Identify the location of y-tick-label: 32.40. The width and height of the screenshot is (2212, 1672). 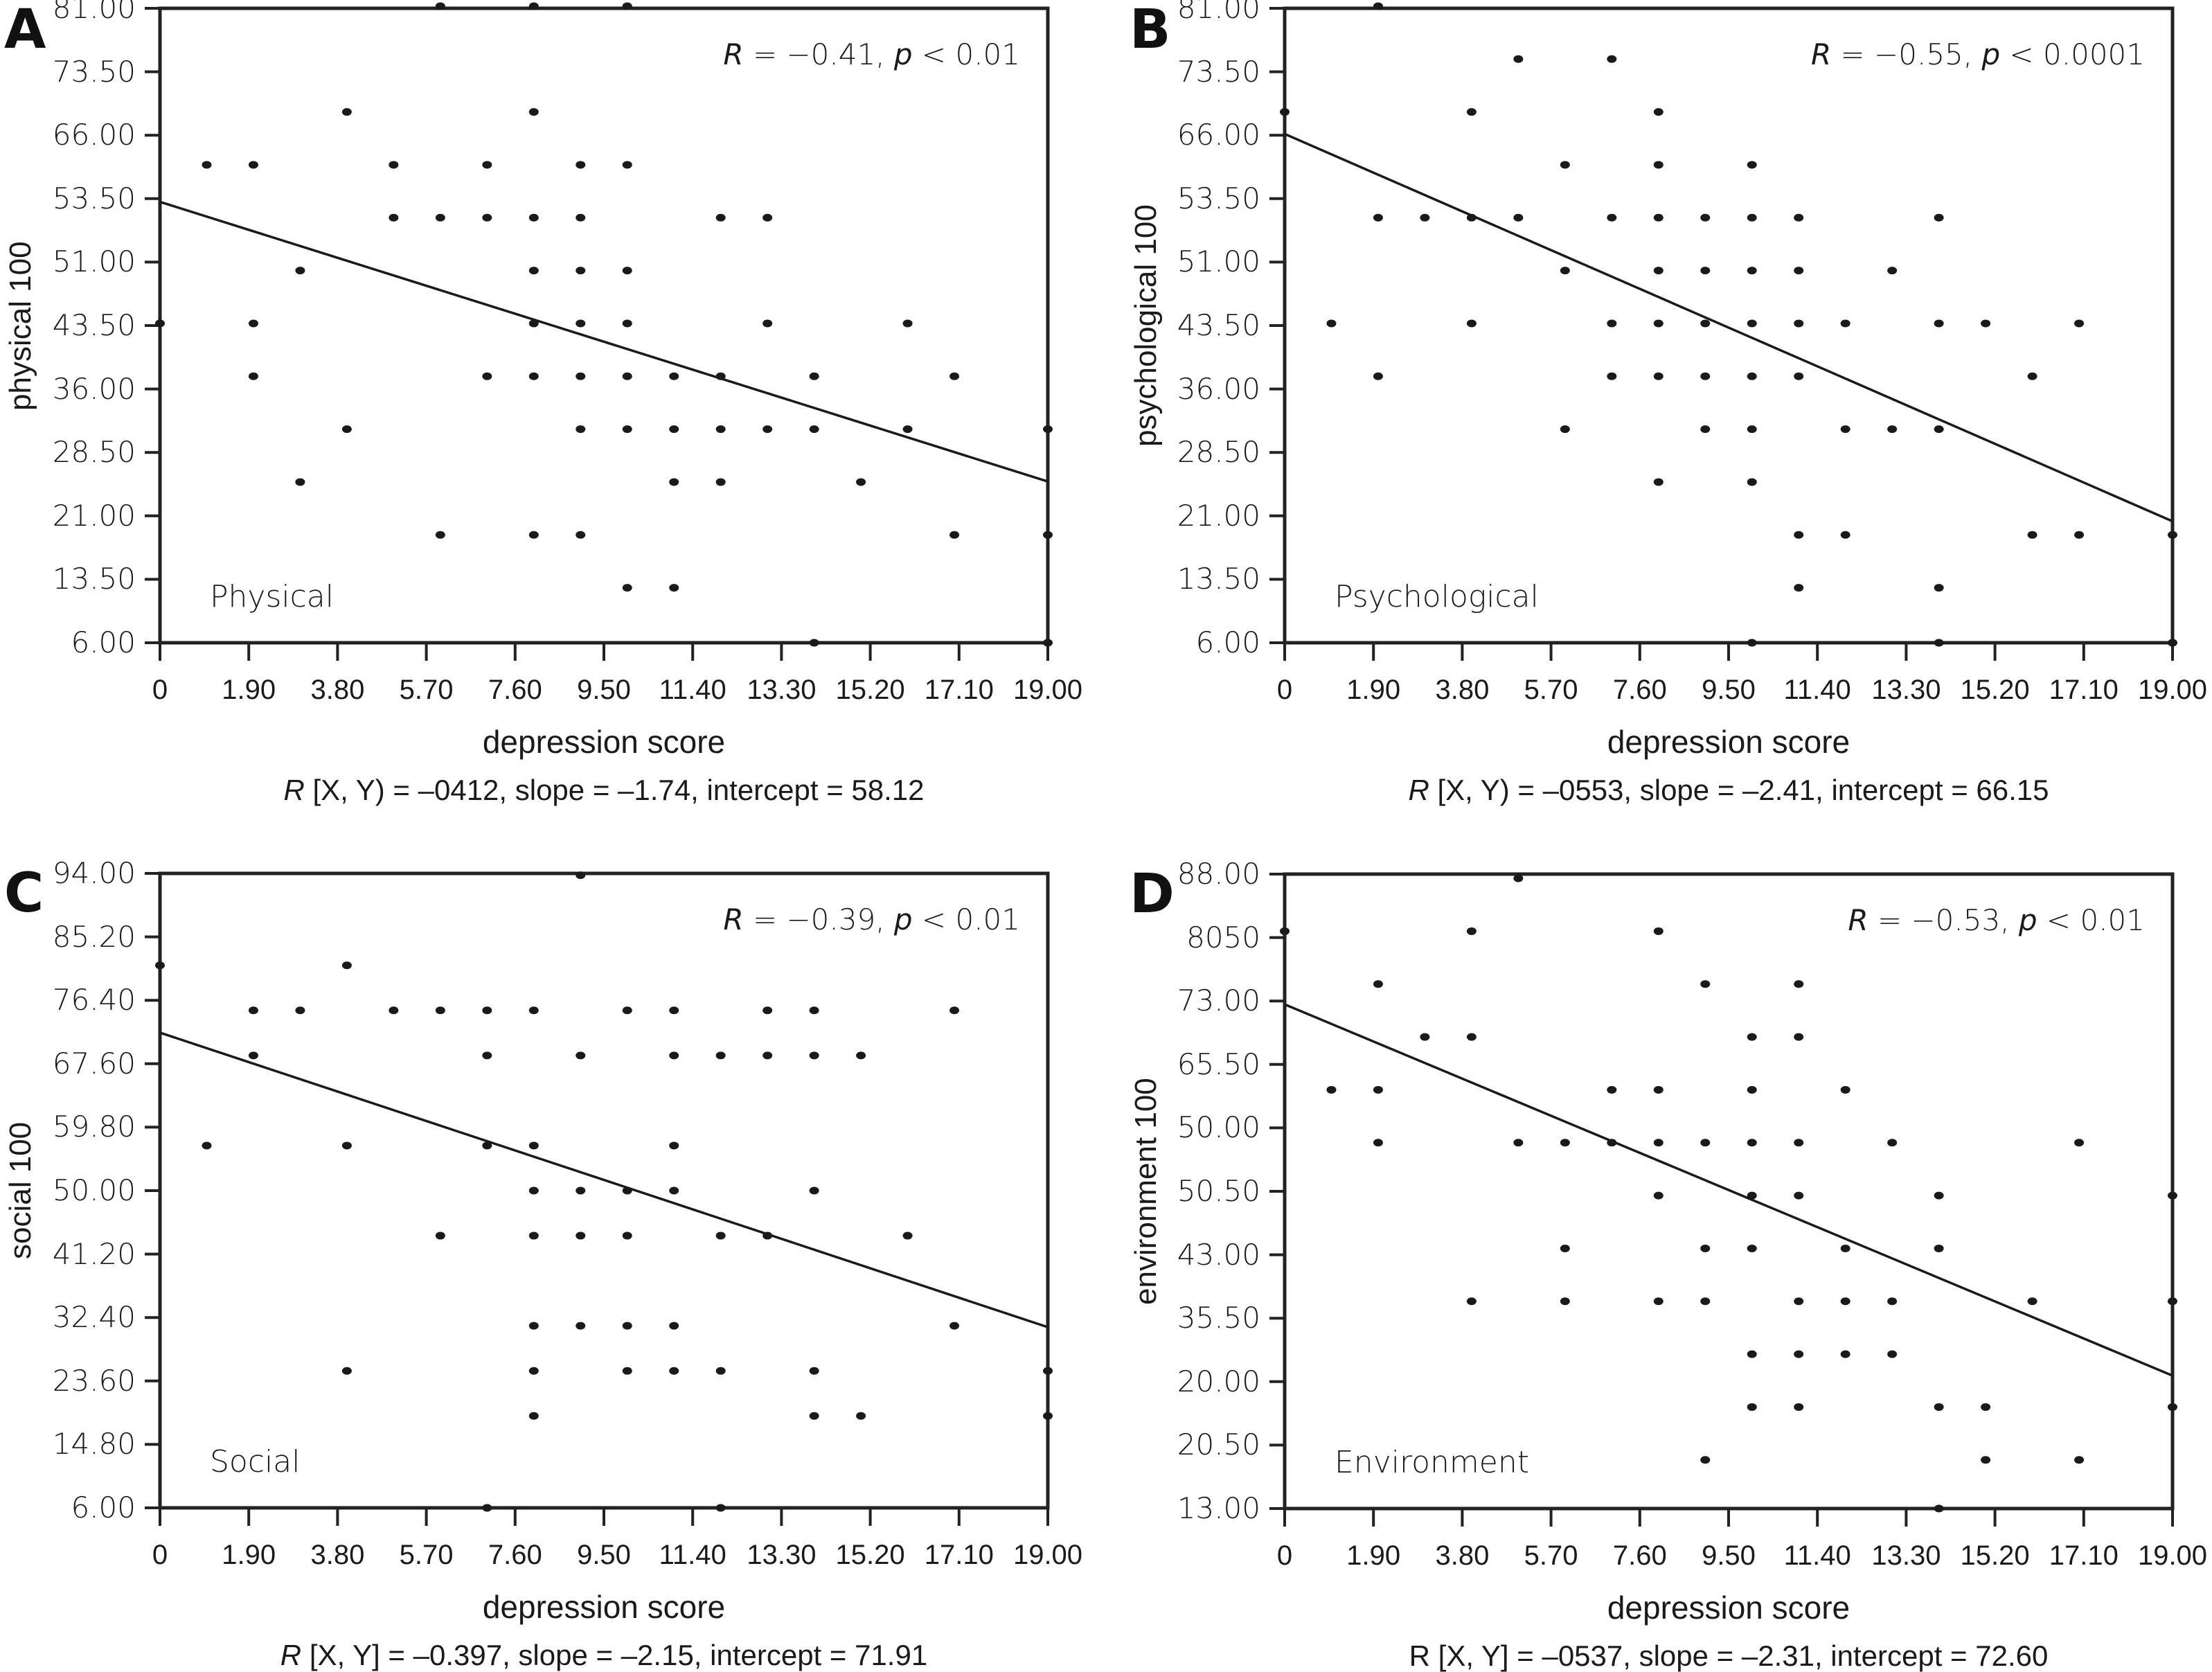
(94, 1317).